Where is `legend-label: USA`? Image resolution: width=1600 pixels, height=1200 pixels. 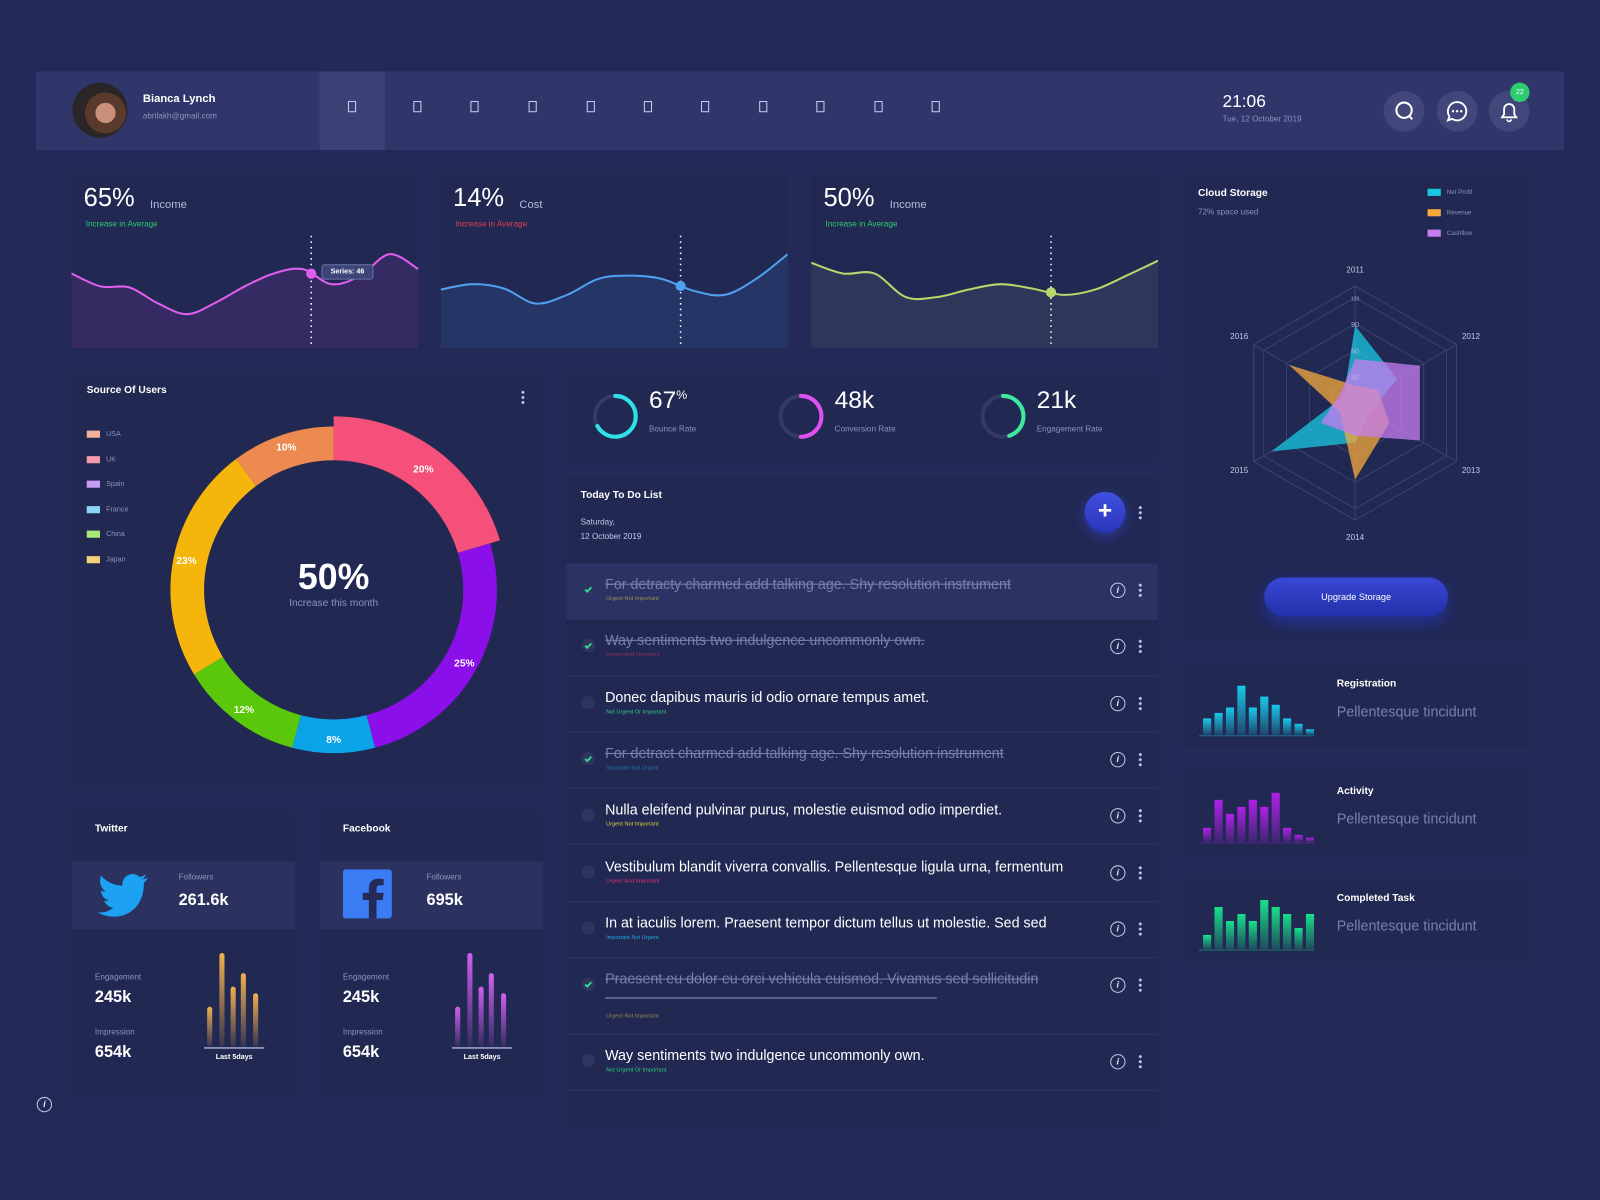
legend-label: USA is located at coordinates (113, 434).